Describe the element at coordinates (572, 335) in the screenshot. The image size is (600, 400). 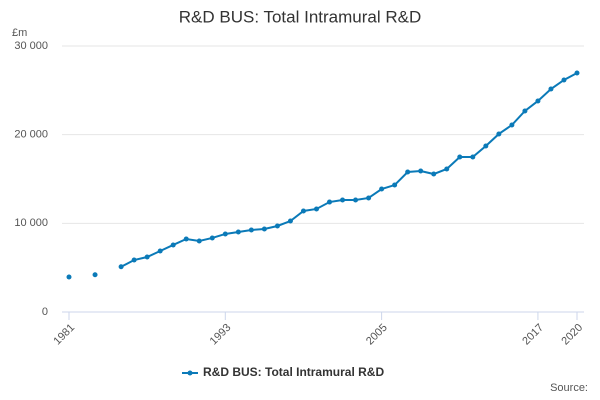
I see `x-tick-label: 2020` at that location.